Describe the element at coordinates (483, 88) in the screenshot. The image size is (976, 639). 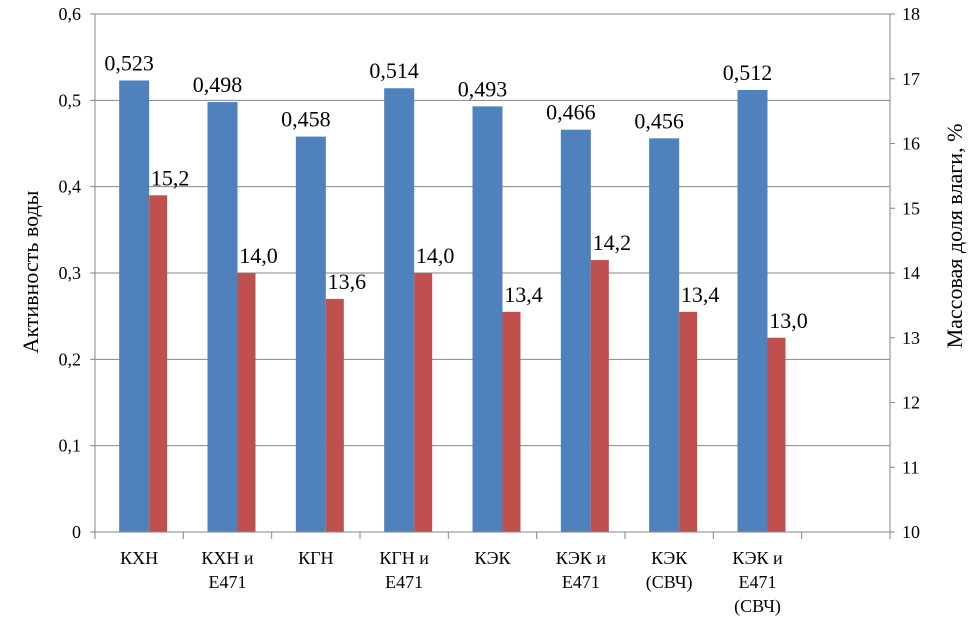
I see `data-label-water-activity: 0,493` at that location.